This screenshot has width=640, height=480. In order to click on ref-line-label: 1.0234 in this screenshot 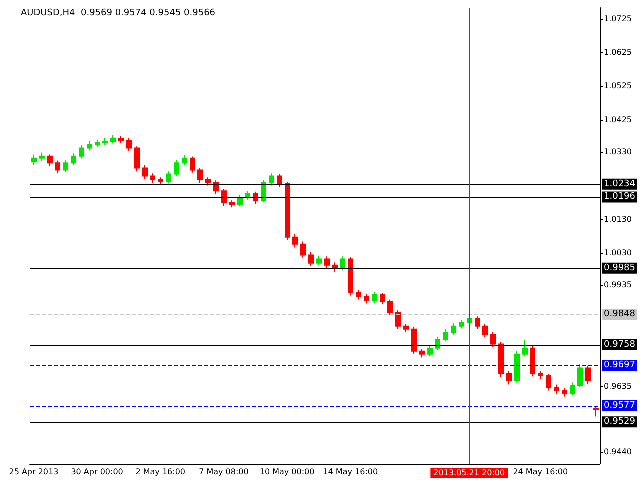, I will do `click(620, 184)`.